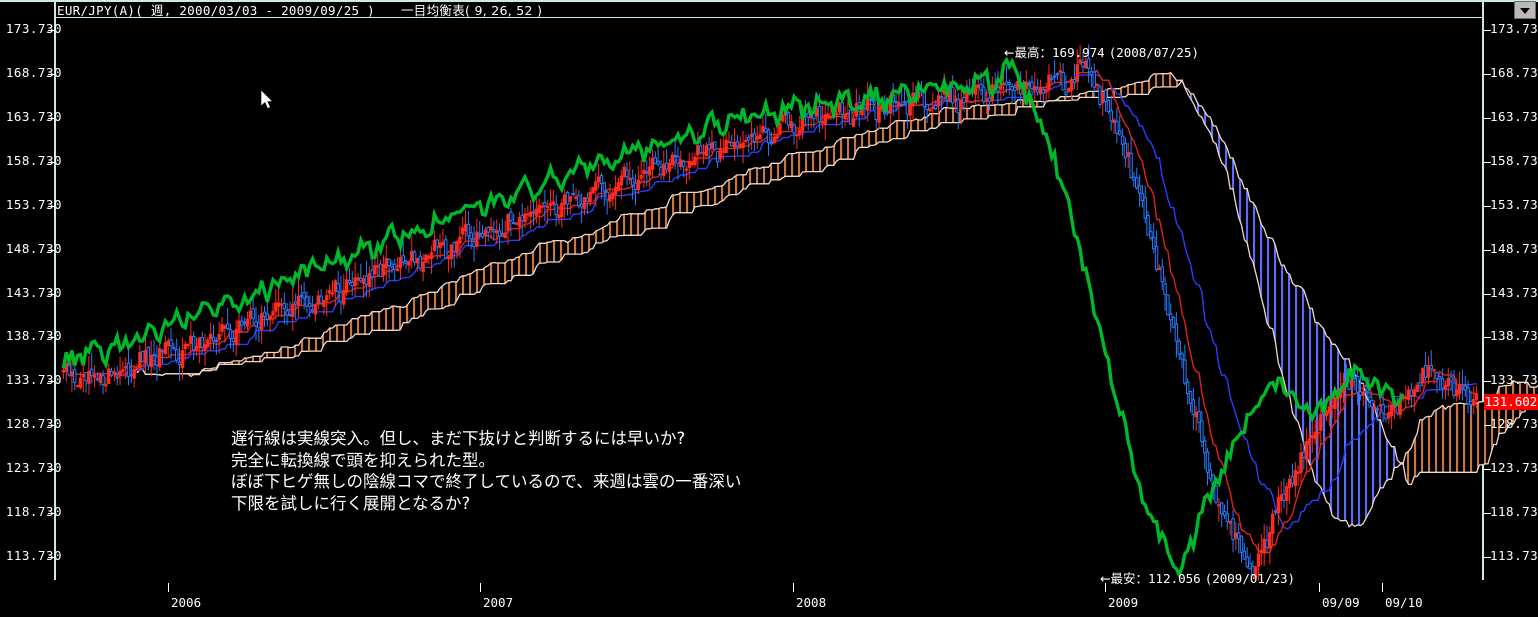 The image size is (1538, 617). What do you see at coordinates (363, 460) in the screenshot?
I see `annotation-line-2: 完全に転換線で頭を抑えられた型。` at bounding box center [363, 460].